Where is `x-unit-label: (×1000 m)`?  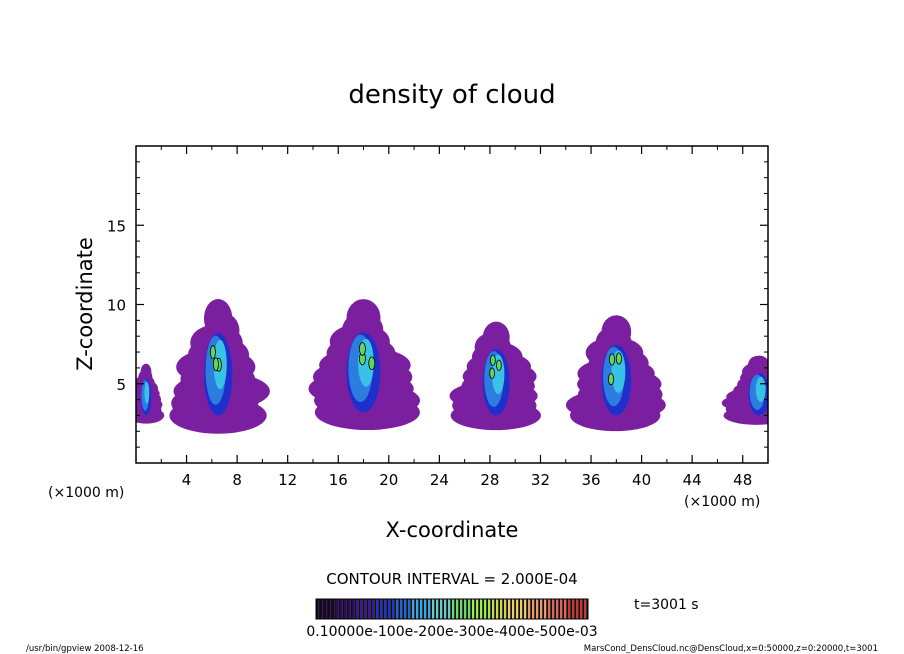 x-unit-label: (×1000 m) is located at coordinates (722, 502).